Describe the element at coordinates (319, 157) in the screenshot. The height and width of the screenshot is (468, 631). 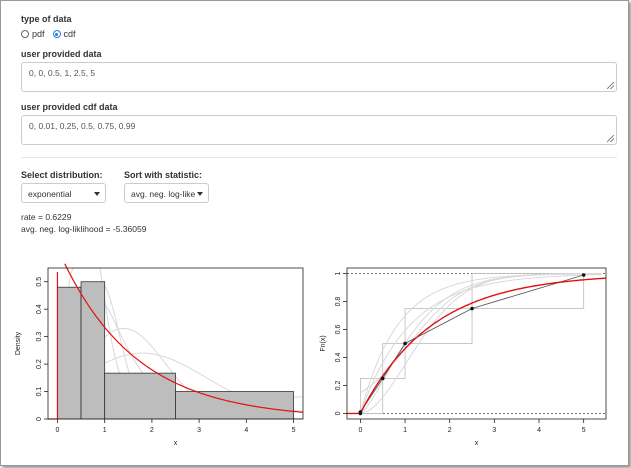
I see `divider` at that location.